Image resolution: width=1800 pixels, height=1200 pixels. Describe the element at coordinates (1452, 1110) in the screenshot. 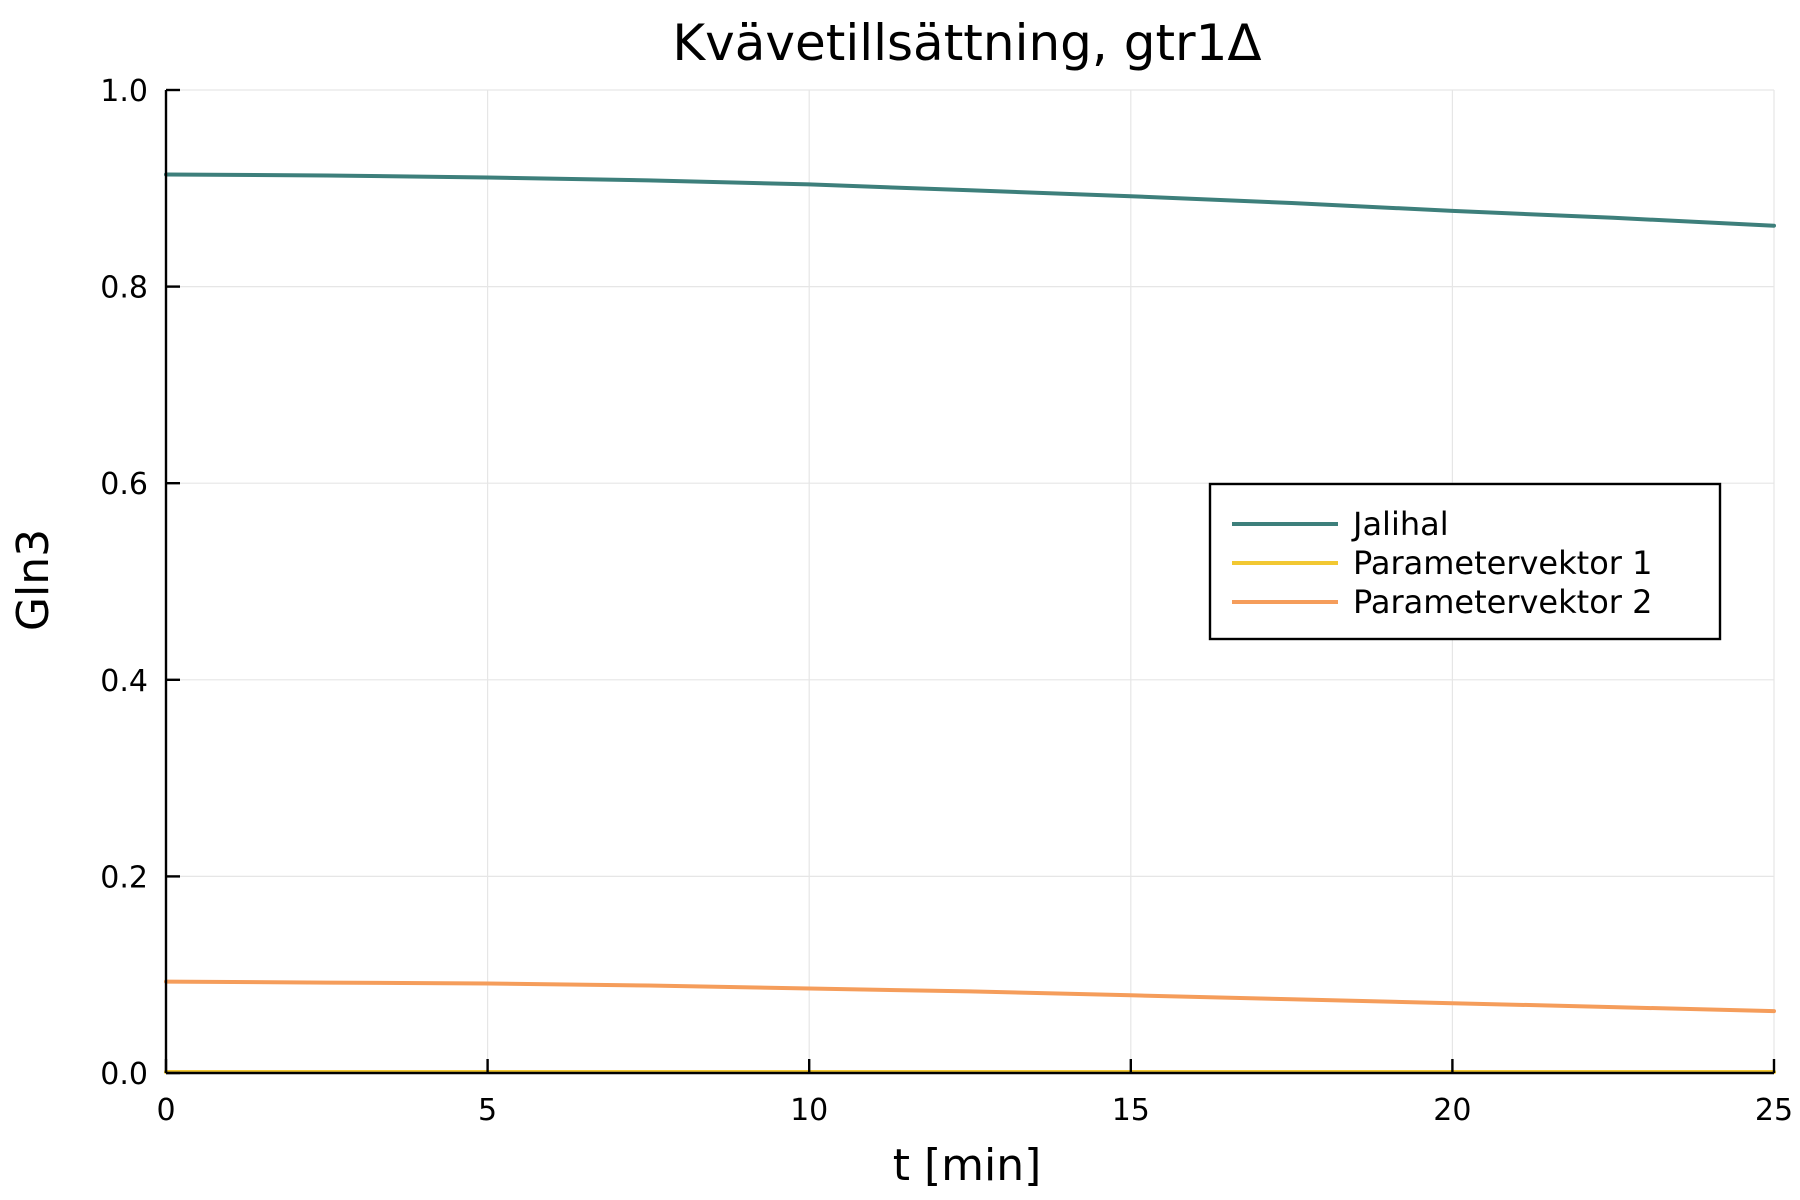

I see `x-tick-label: 20` at that location.